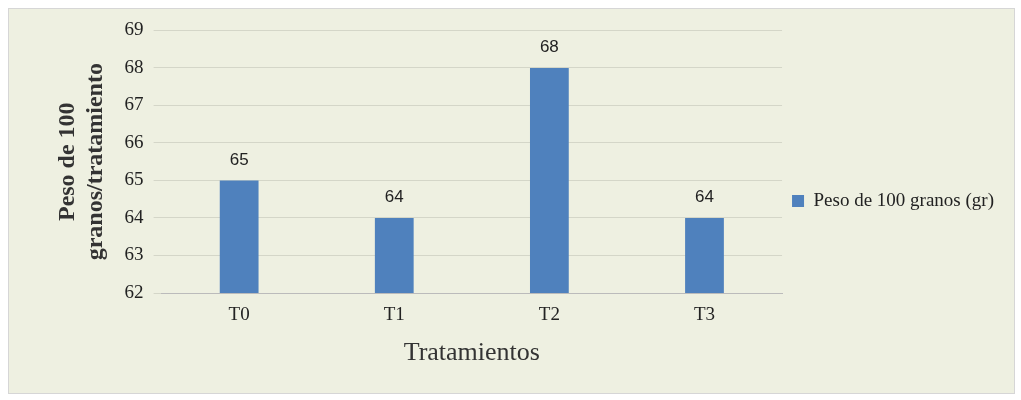 The image size is (1021, 400). Describe the element at coordinates (134, 254) in the screenshot. I see `y-tick-label: 63` at that location.